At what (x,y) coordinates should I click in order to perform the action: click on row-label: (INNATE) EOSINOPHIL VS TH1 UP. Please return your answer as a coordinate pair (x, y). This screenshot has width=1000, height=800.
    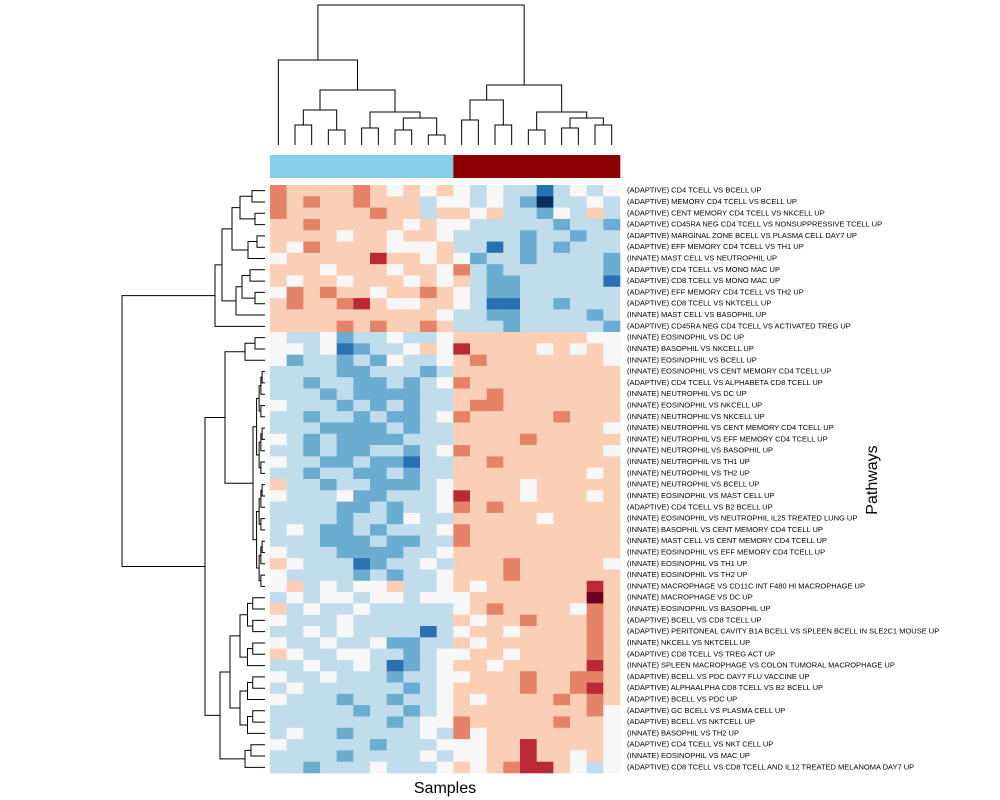
    Looking at the image, I should click on (687, 563).